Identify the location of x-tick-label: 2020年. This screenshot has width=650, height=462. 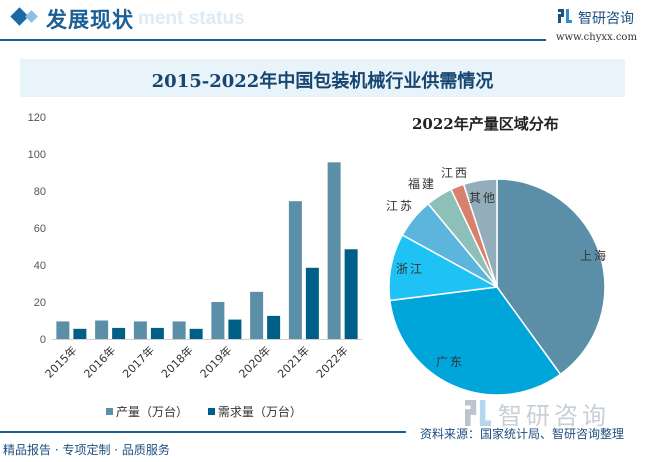
(254, 361).